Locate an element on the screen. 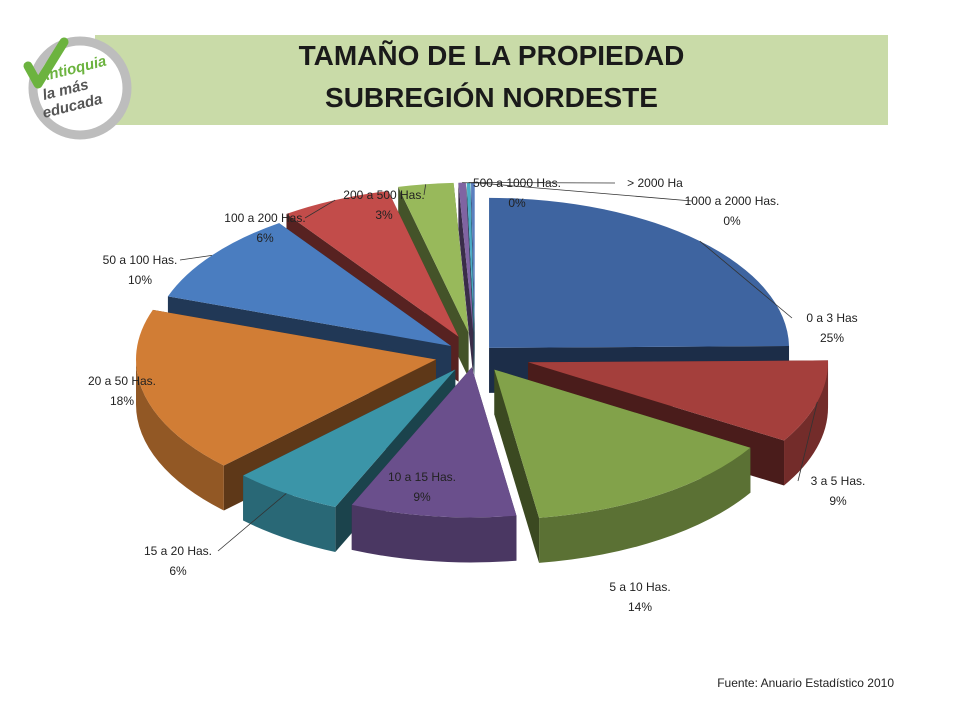  chart-title-line2: SUBREGIÓN NORDESTE is located at coordinates (491, 97).